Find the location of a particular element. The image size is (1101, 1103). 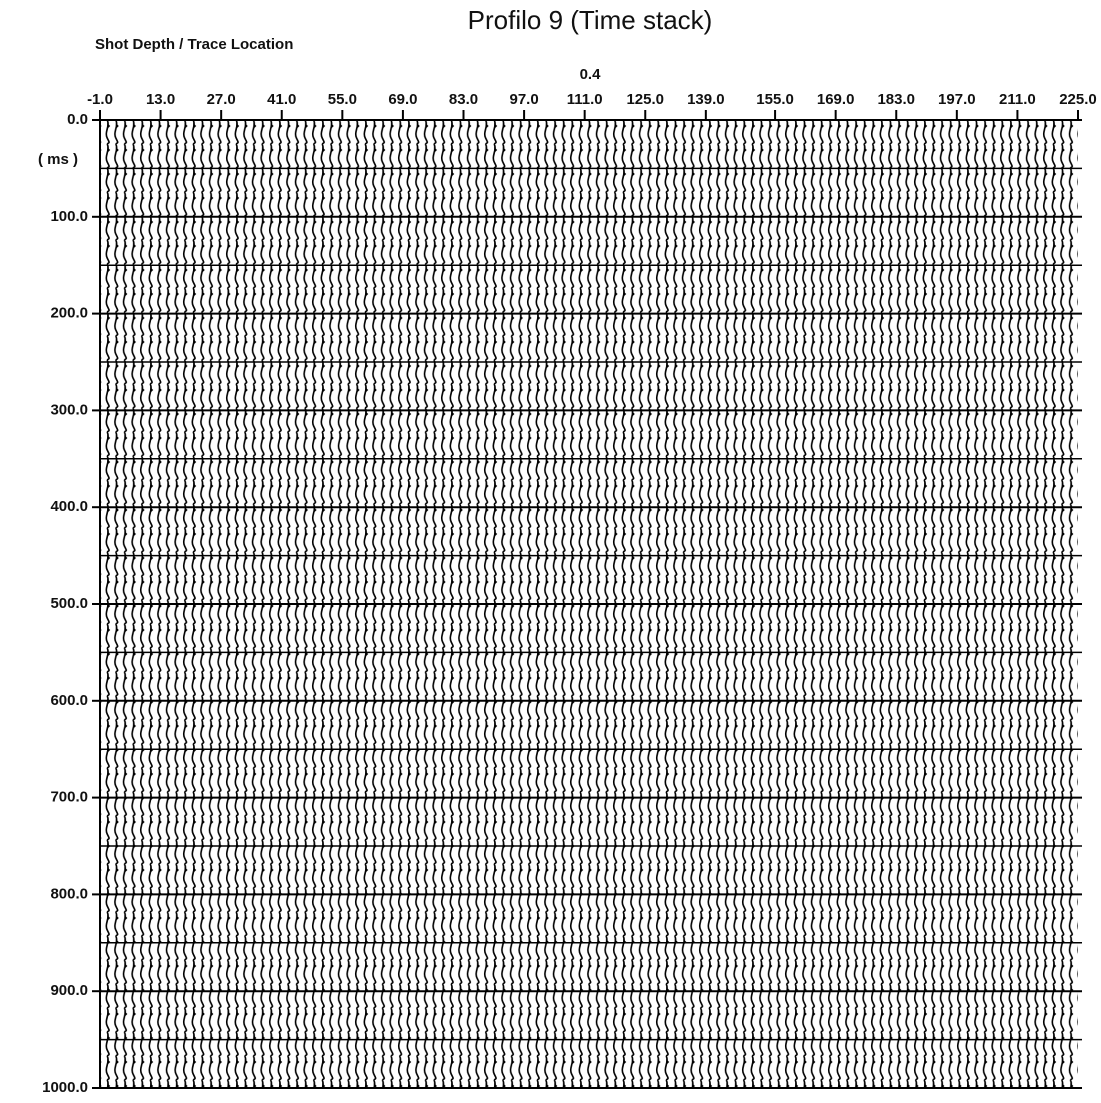

x-tick-label: 13.0 is located at coordinates (160, 99).